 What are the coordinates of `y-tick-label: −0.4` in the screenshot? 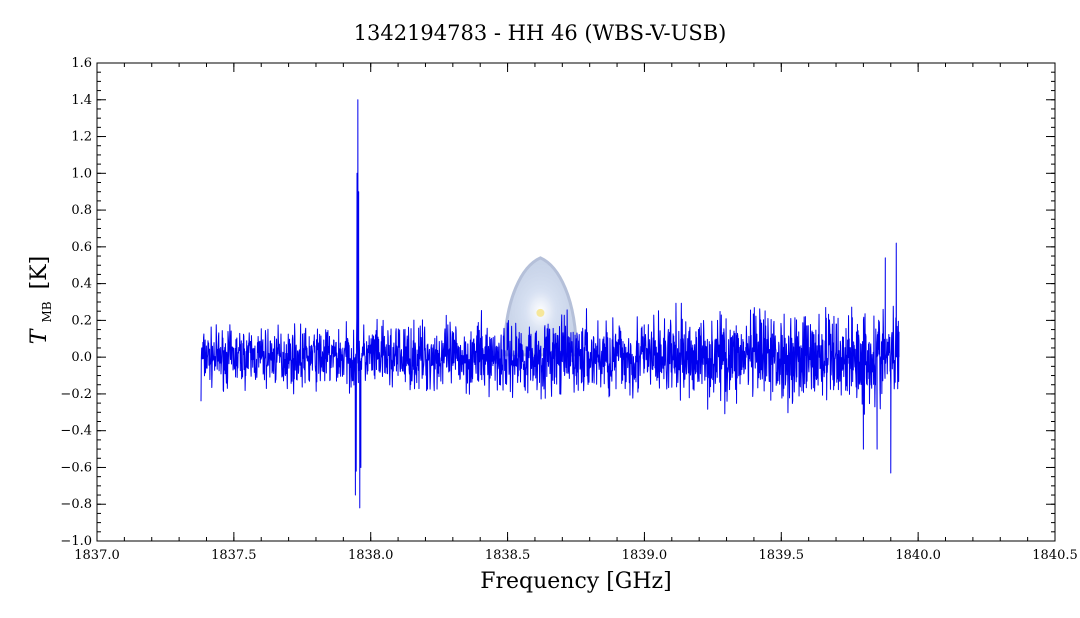 It's located at (76, 431).